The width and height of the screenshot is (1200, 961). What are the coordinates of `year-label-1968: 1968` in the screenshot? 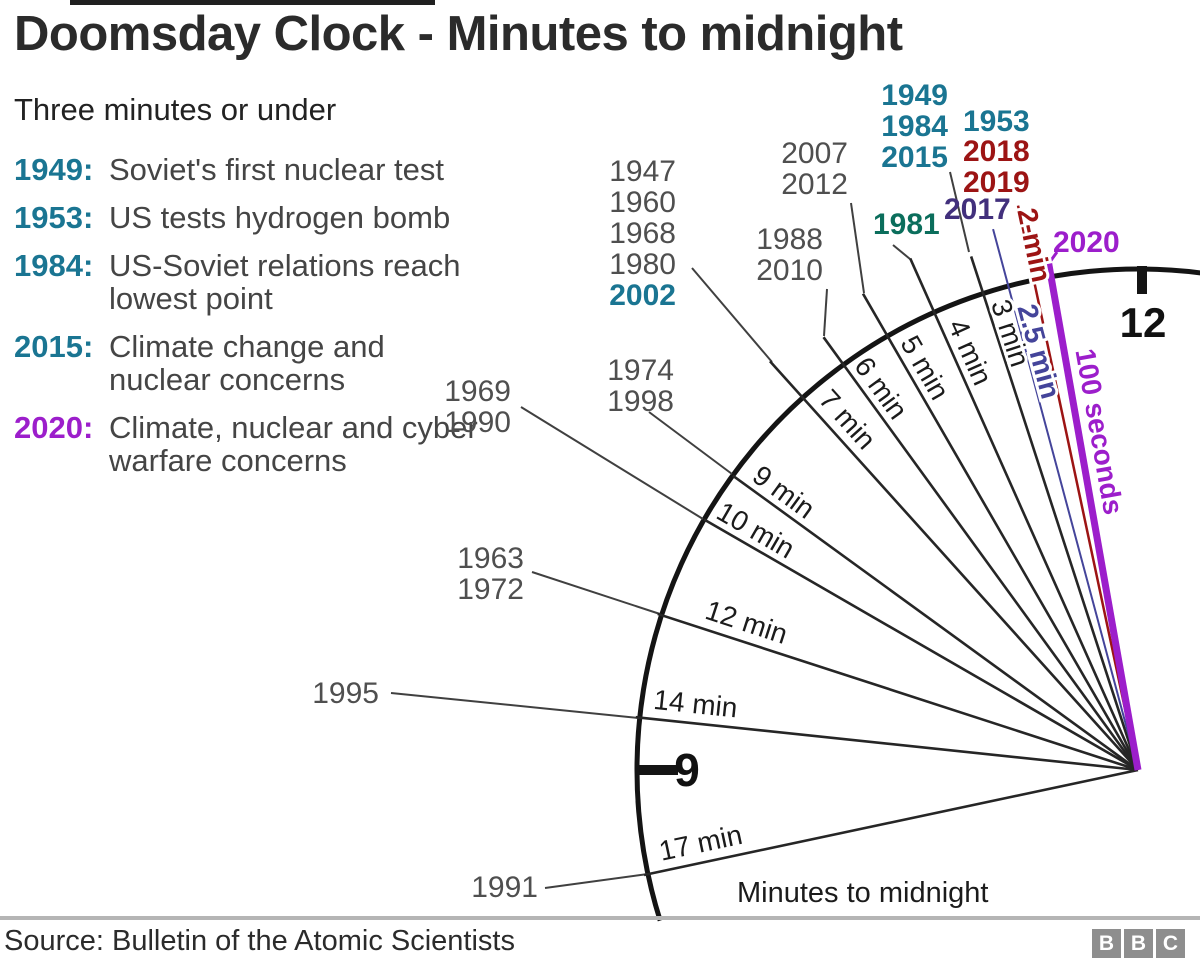 It's located at (642, 233).